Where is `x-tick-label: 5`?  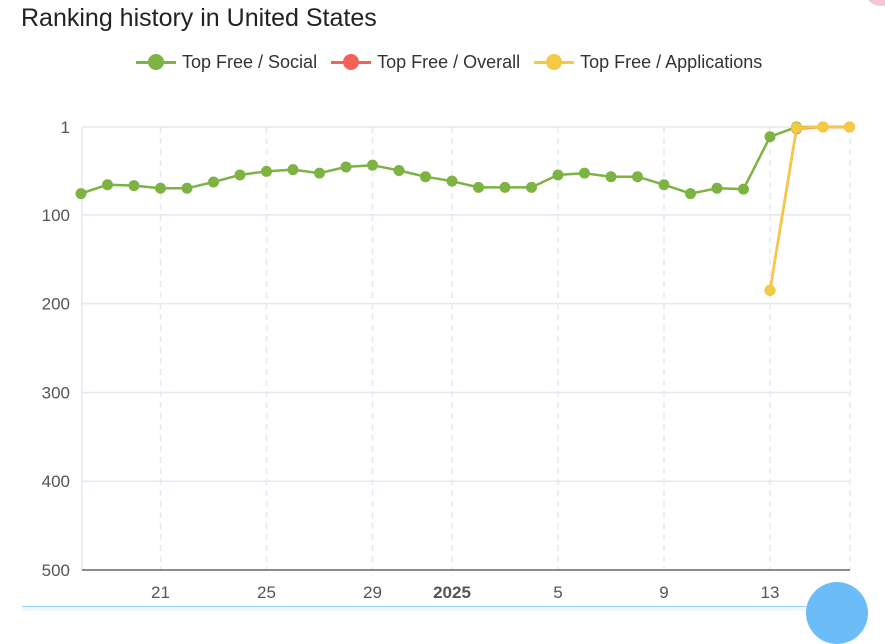 x-tick-label: 5 is located at coordinates (557, 592).